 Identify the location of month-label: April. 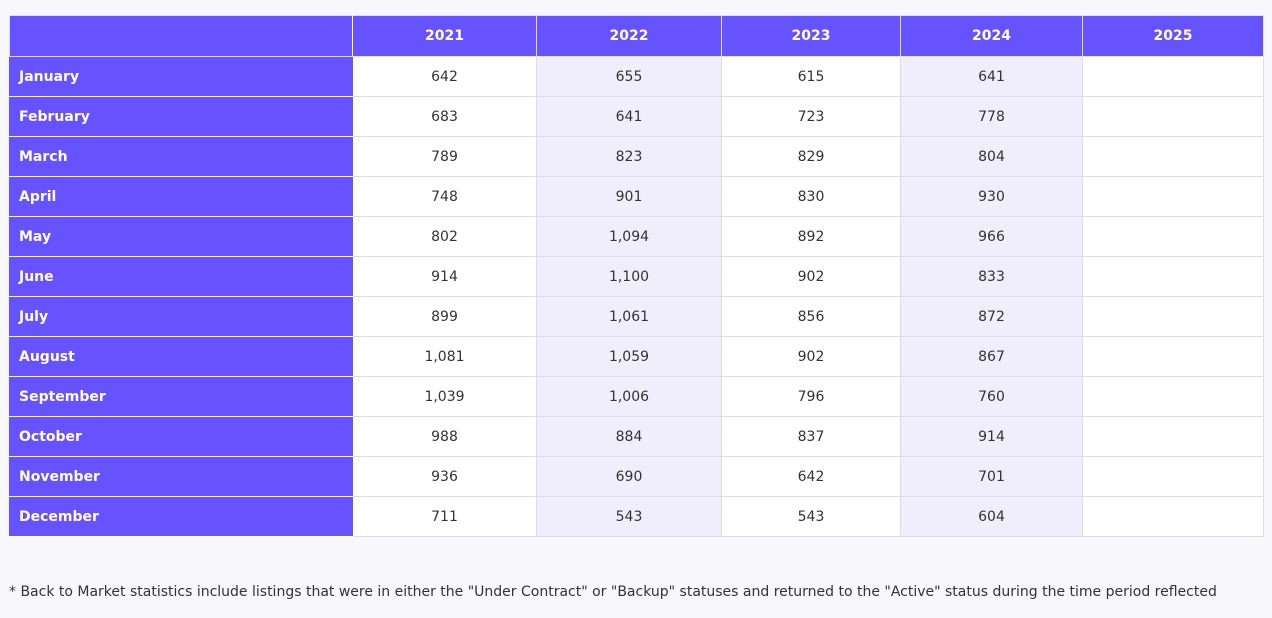
(181, 196).